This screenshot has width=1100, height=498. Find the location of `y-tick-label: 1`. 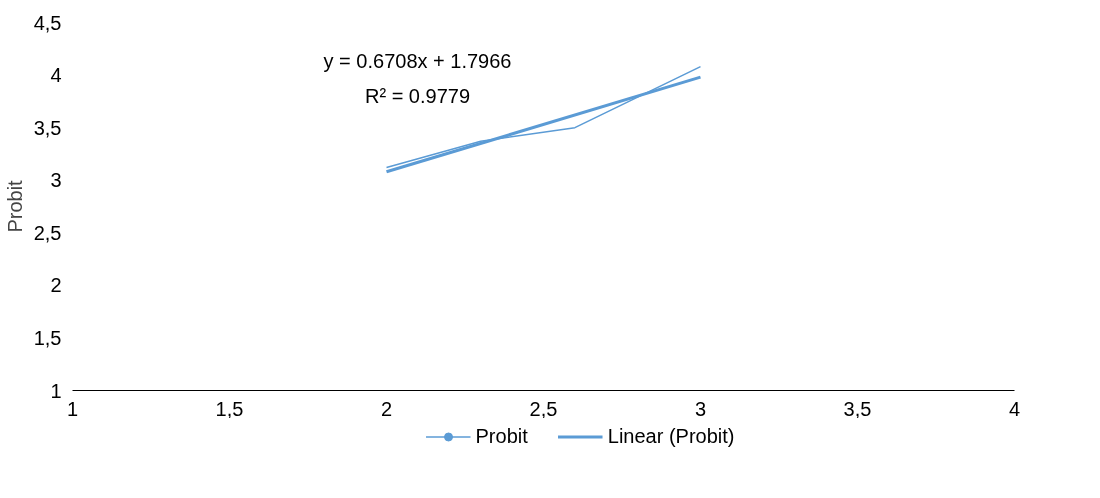

y-tick-label: 1 is located at coordinates (56, 390).